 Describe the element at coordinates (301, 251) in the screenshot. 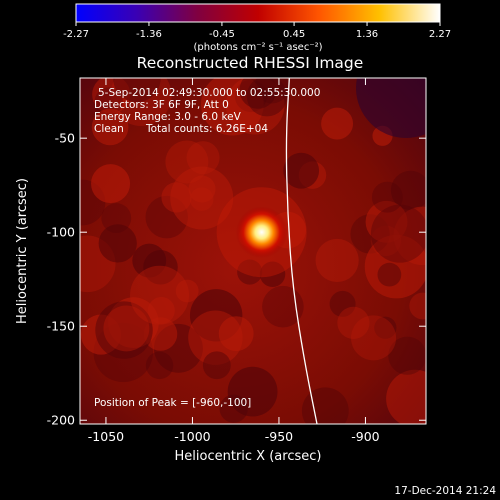

I see `solar-limb-line` at that location.